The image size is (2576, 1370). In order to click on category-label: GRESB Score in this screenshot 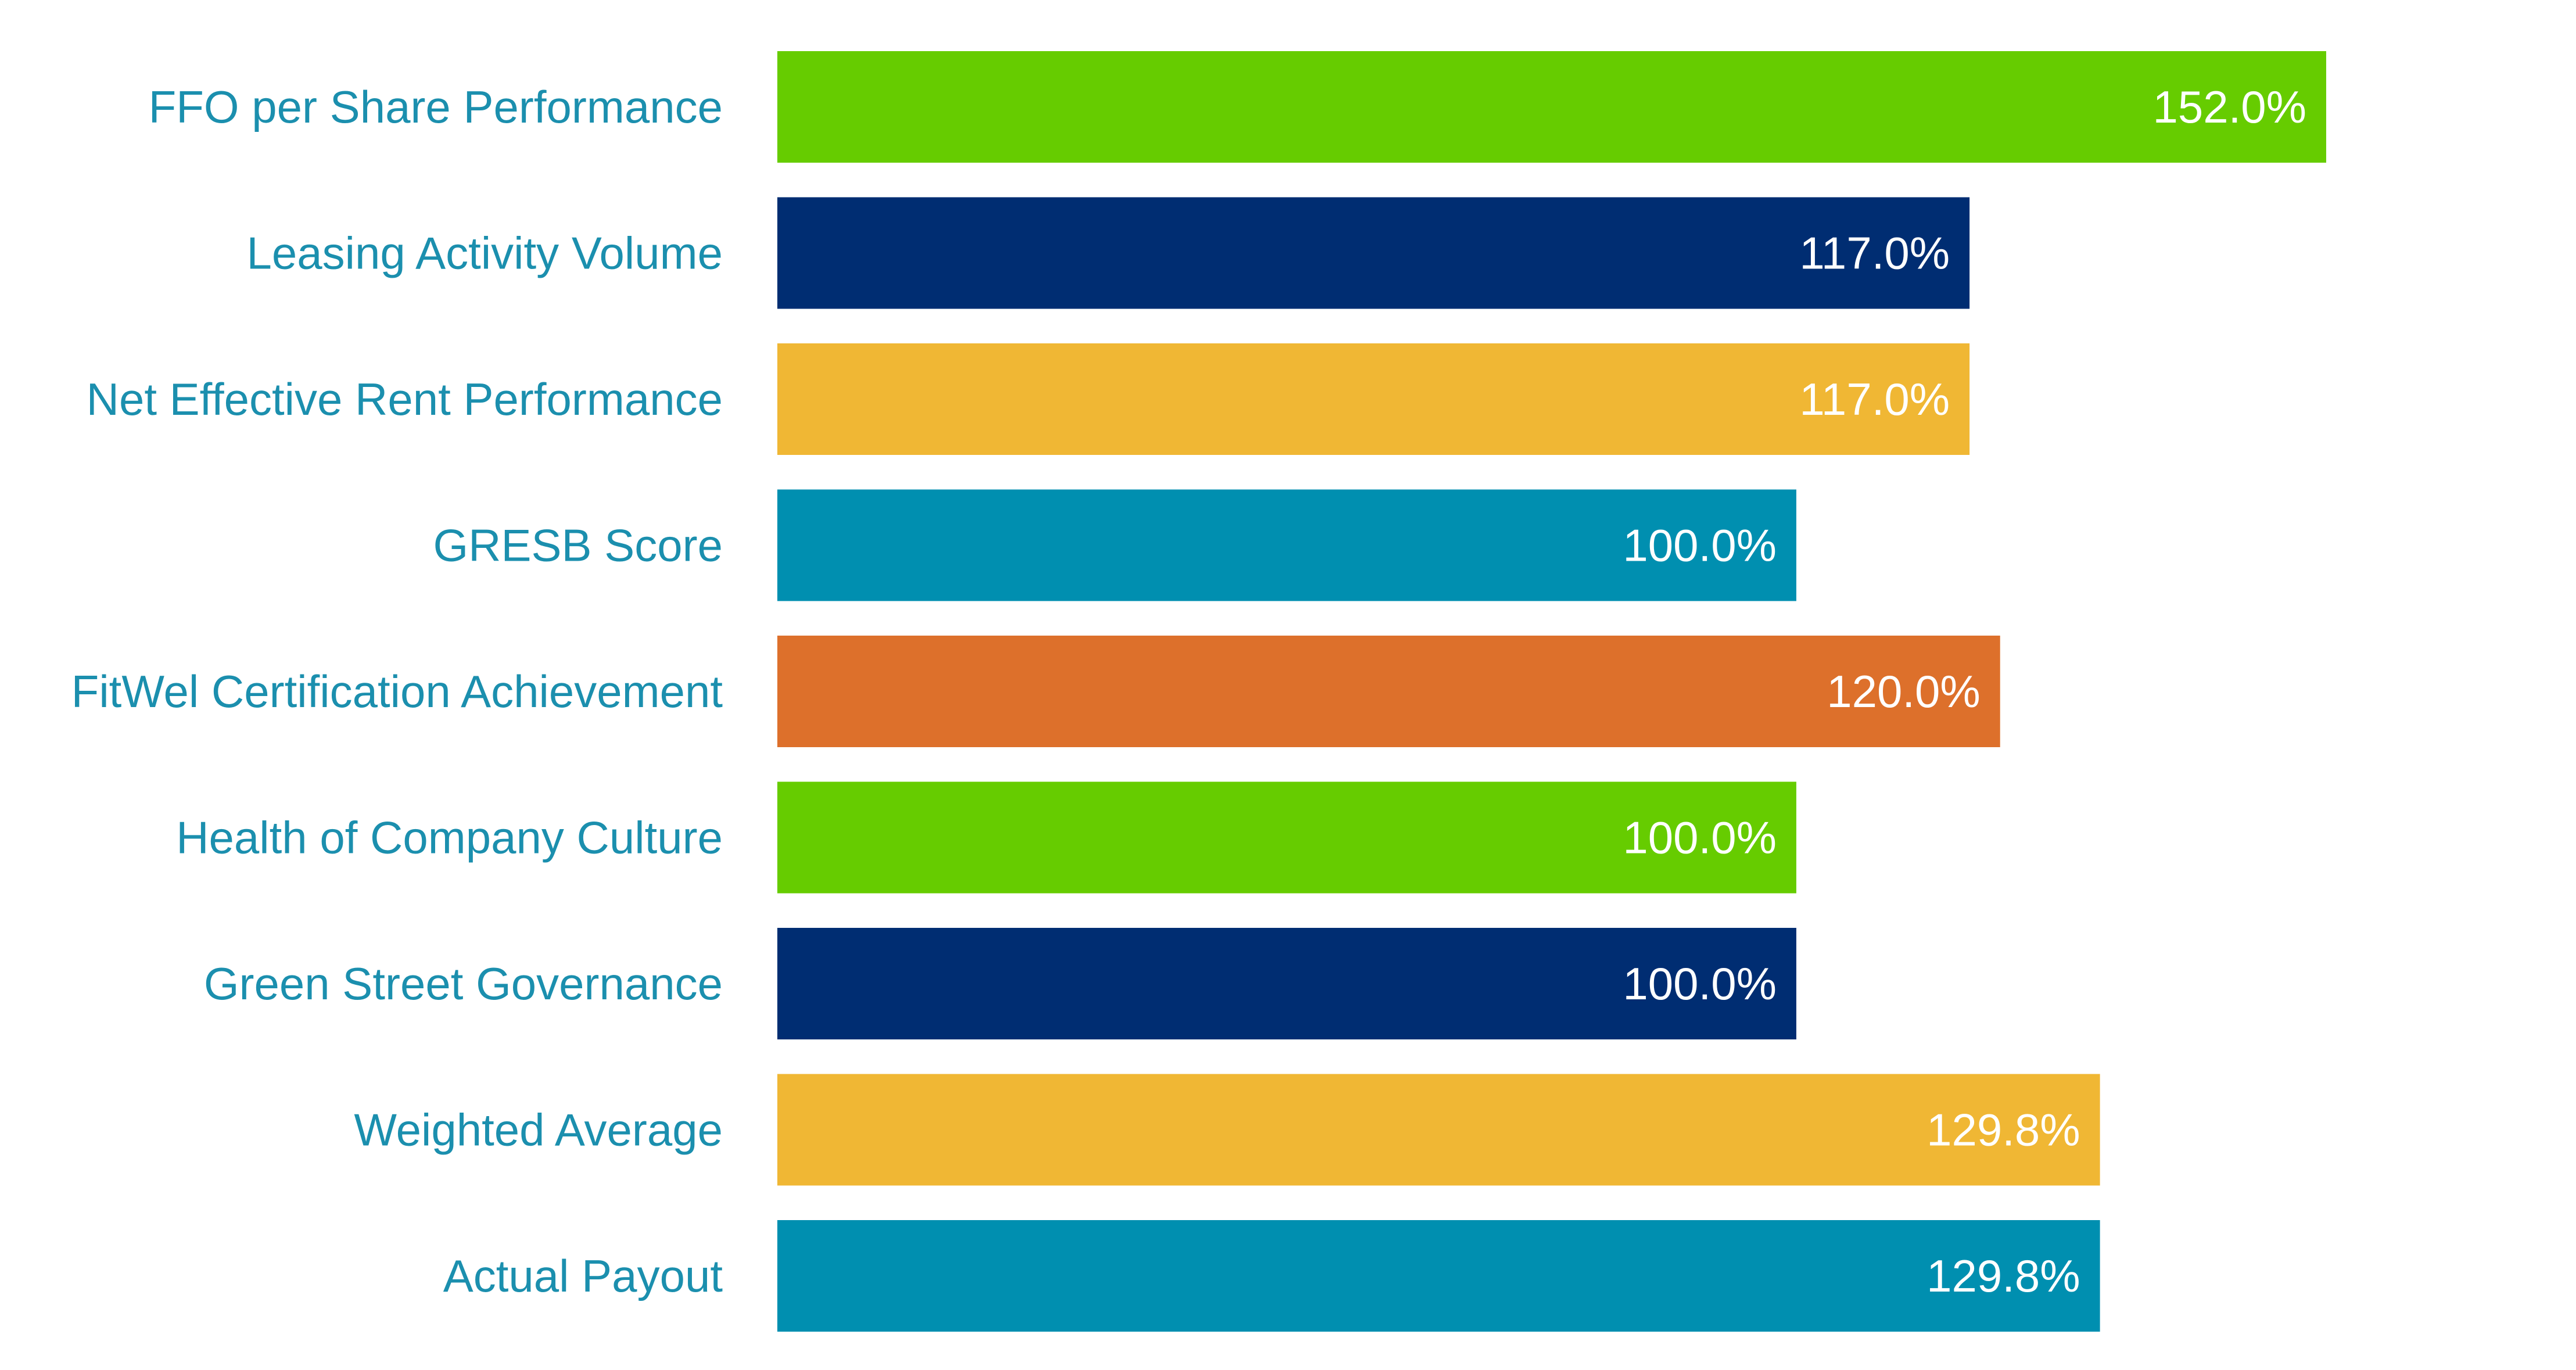, I will do `click(578, 545)`.